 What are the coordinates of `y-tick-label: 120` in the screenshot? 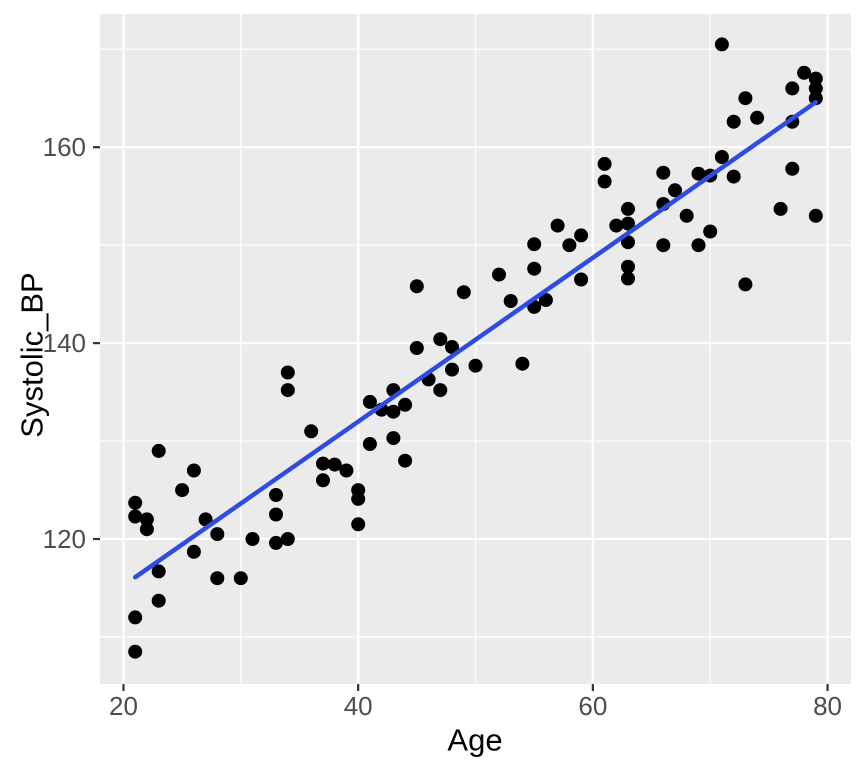 It's located at (64, 539).